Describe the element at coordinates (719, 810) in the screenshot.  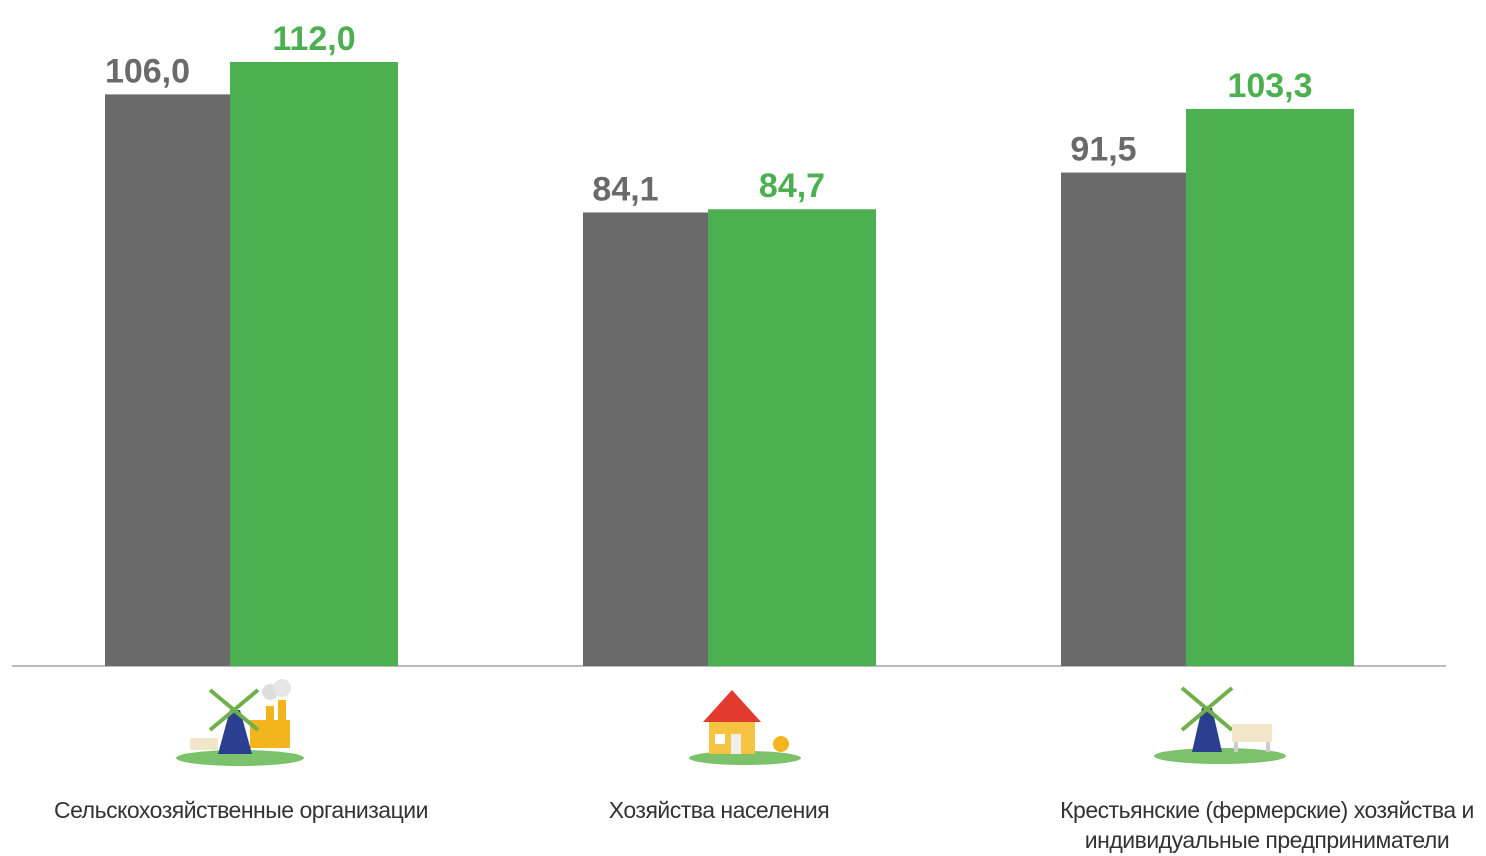
I see `category-label: Хозяйства населения` at that location.